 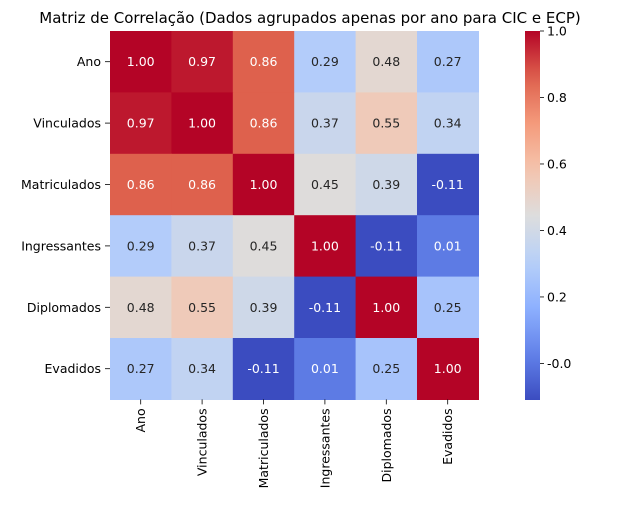 I want to click on cell-label-diplomados-evadidos: 0.25, so click(x=448, y=307).